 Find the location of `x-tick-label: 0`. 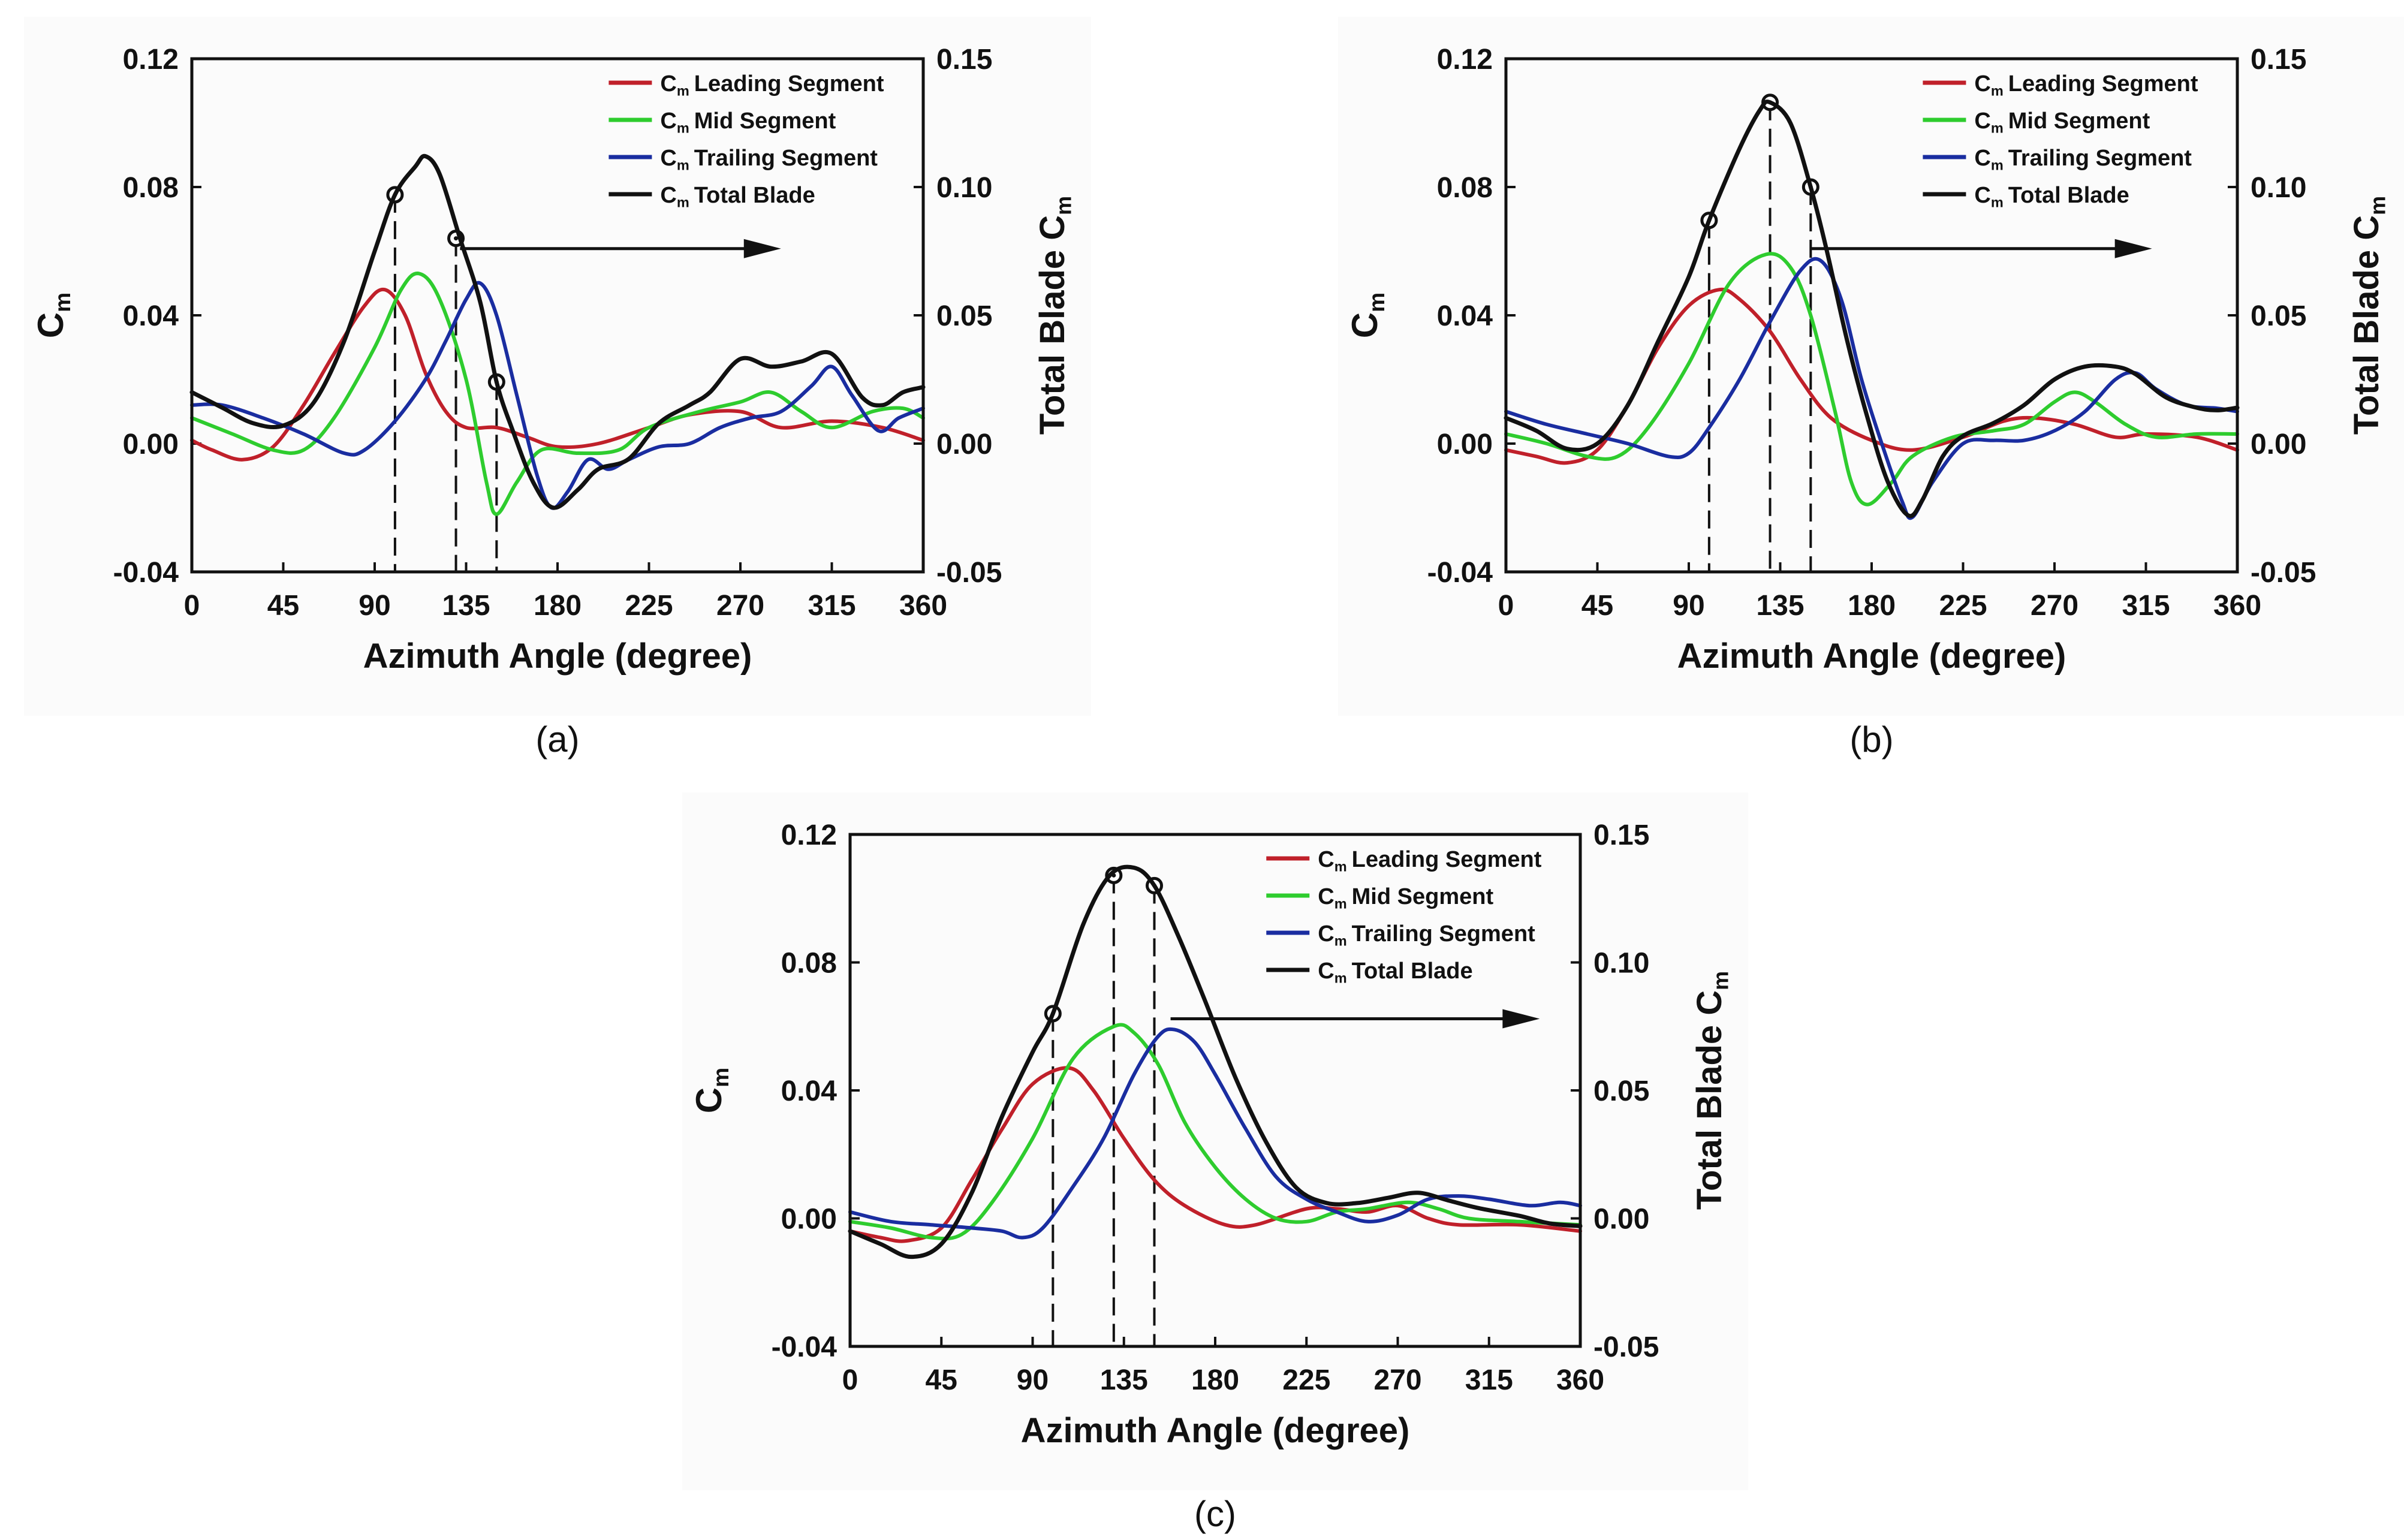

x-tick-label: 0 is located at coordinates (850, 1380).